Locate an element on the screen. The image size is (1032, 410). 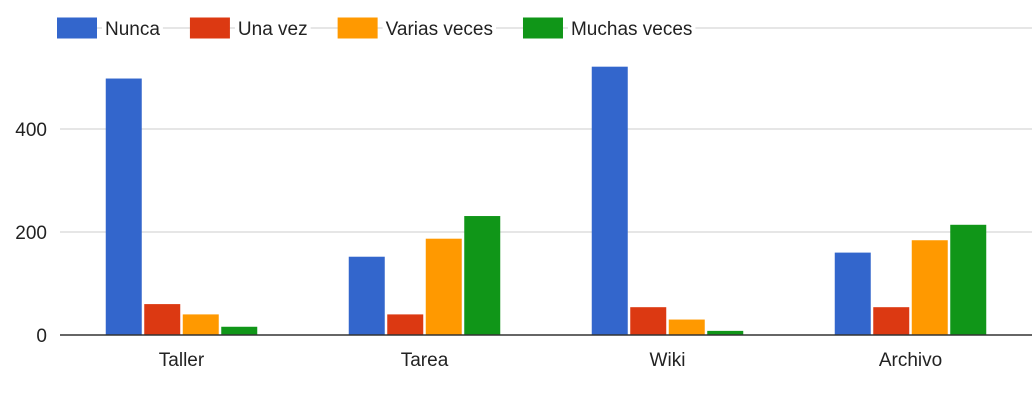
bar-wiki-varias-veces is located at coordinates (686, 327).